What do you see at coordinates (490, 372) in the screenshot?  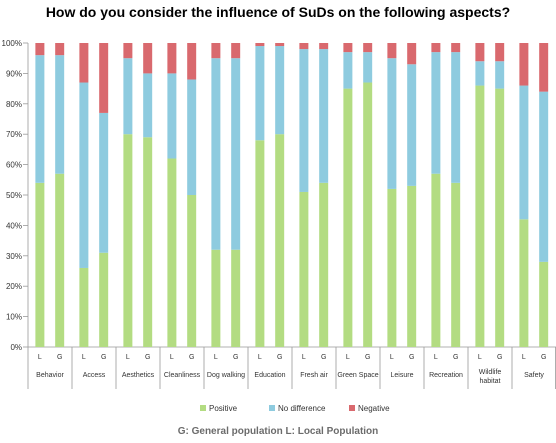 I see `category-label: Wildlife` at bounding box center [490, 372].